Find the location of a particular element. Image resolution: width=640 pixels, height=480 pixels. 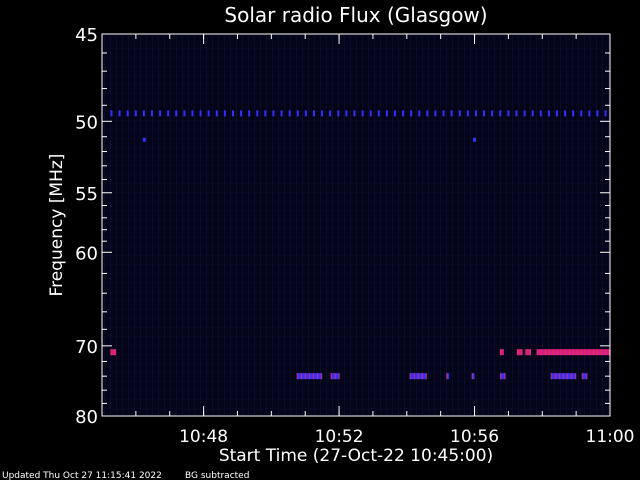

x-tick-label: 10:52 is located at coordinates (339, 437).